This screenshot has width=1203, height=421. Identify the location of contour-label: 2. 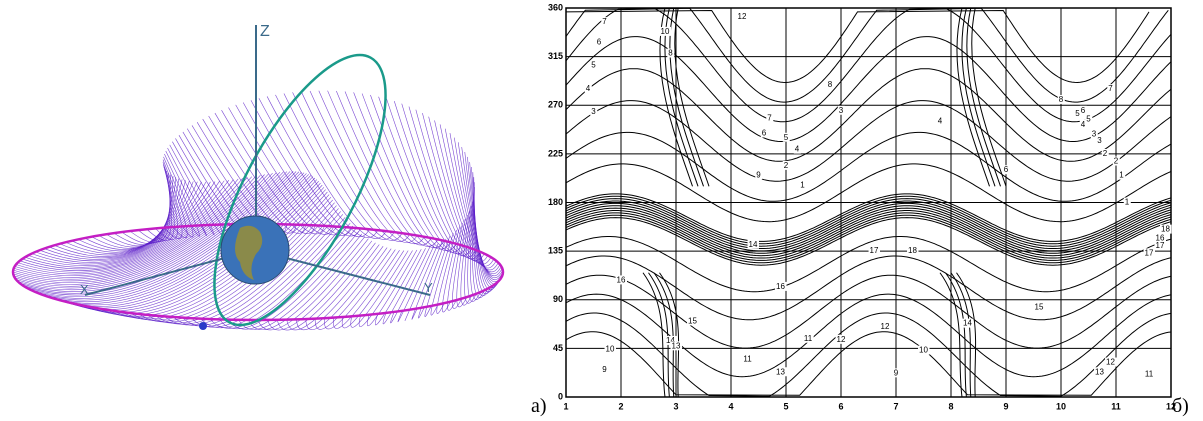
(786, 165).